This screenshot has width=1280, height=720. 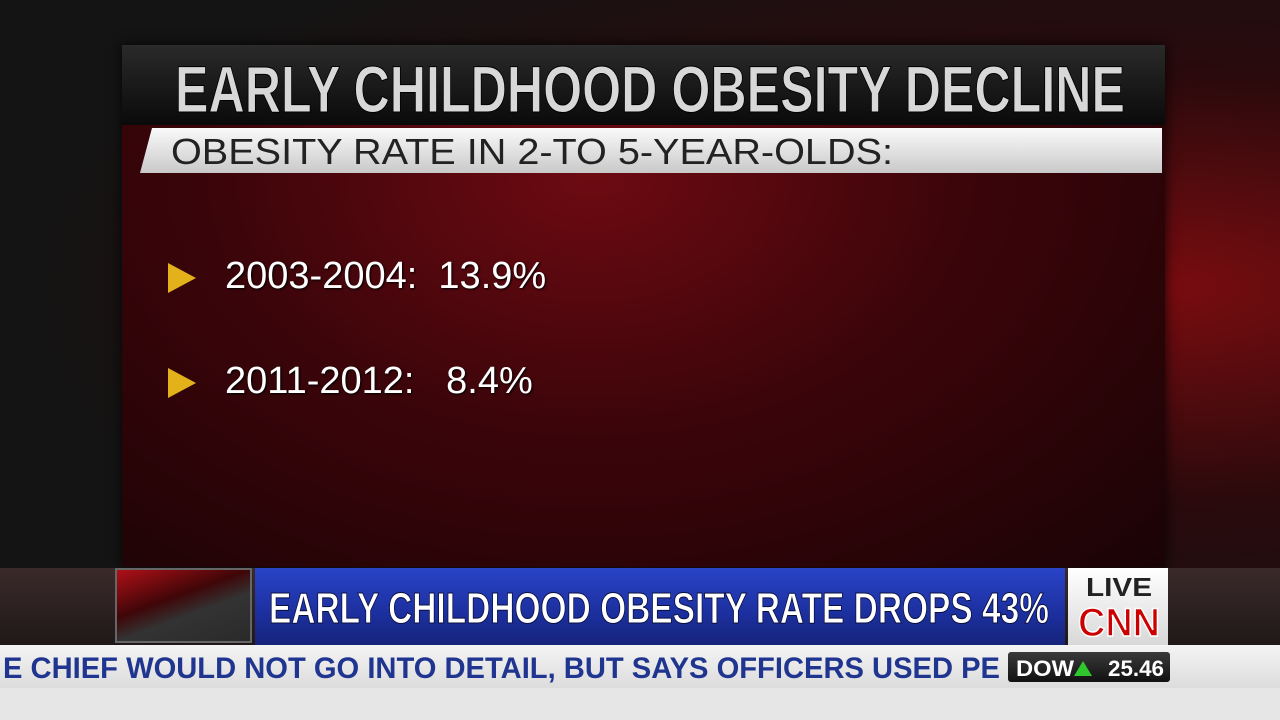 I want to click on market-quote: DOW 25.46, so click(x=1089, y=667).